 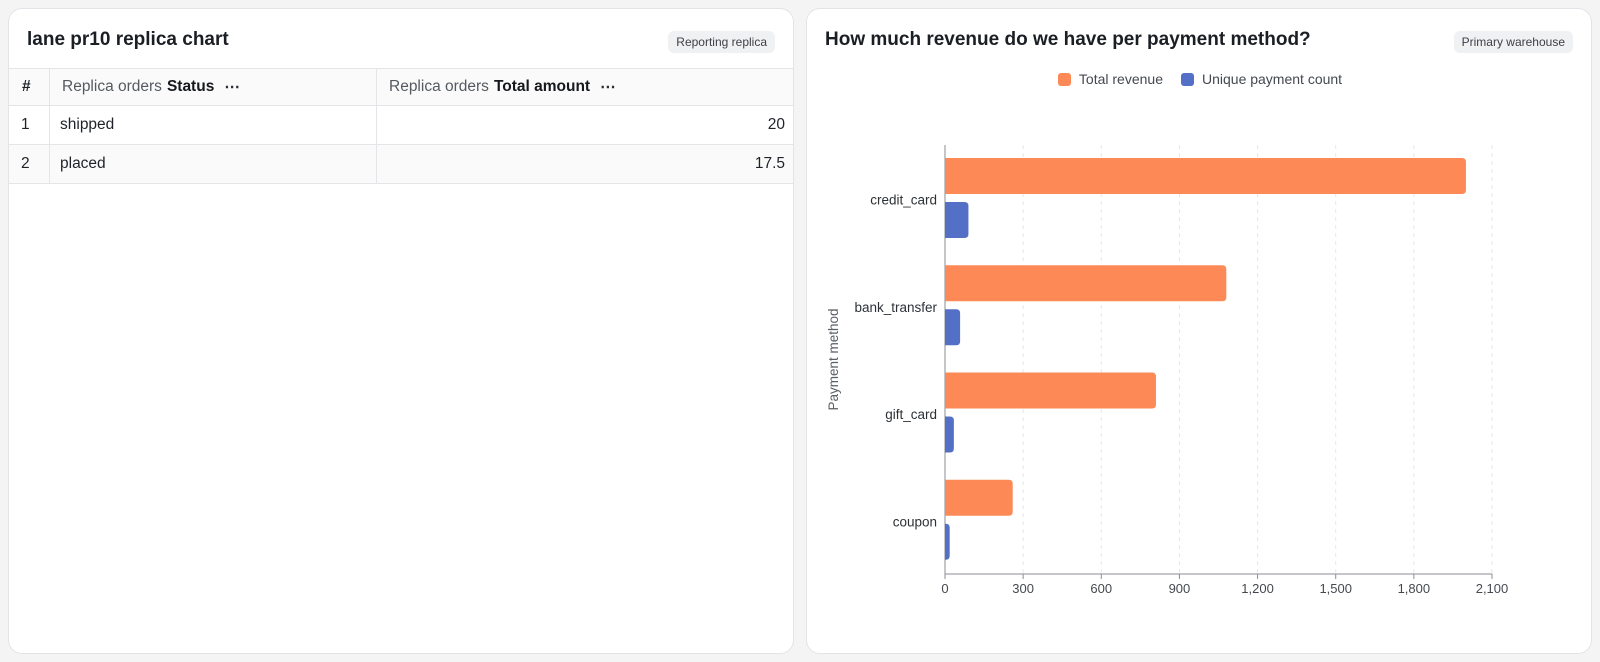 I want to click on amount-cell: 17.5, so click(x=769, y=163).